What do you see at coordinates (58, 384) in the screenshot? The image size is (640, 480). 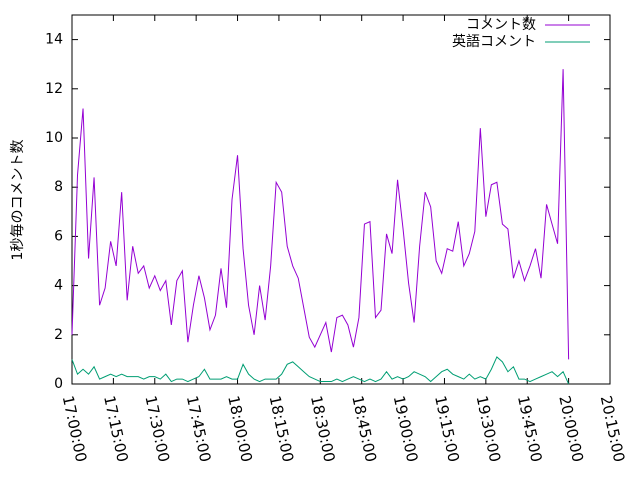 I see `y-tick-label: 0` at bounding box center [58, 384].